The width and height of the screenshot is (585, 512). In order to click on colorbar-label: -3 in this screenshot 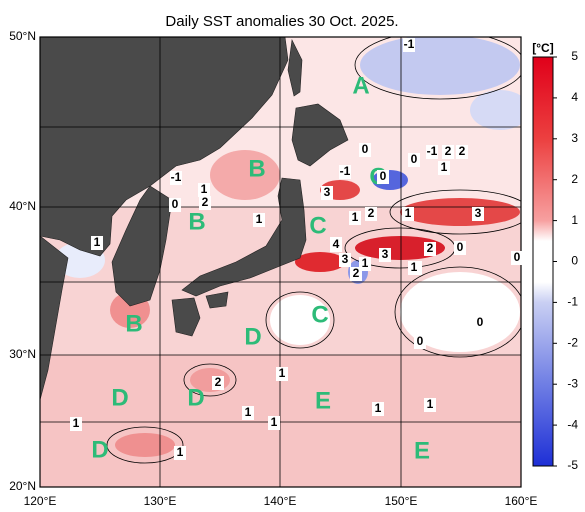, I will do `click(572, 383)`.